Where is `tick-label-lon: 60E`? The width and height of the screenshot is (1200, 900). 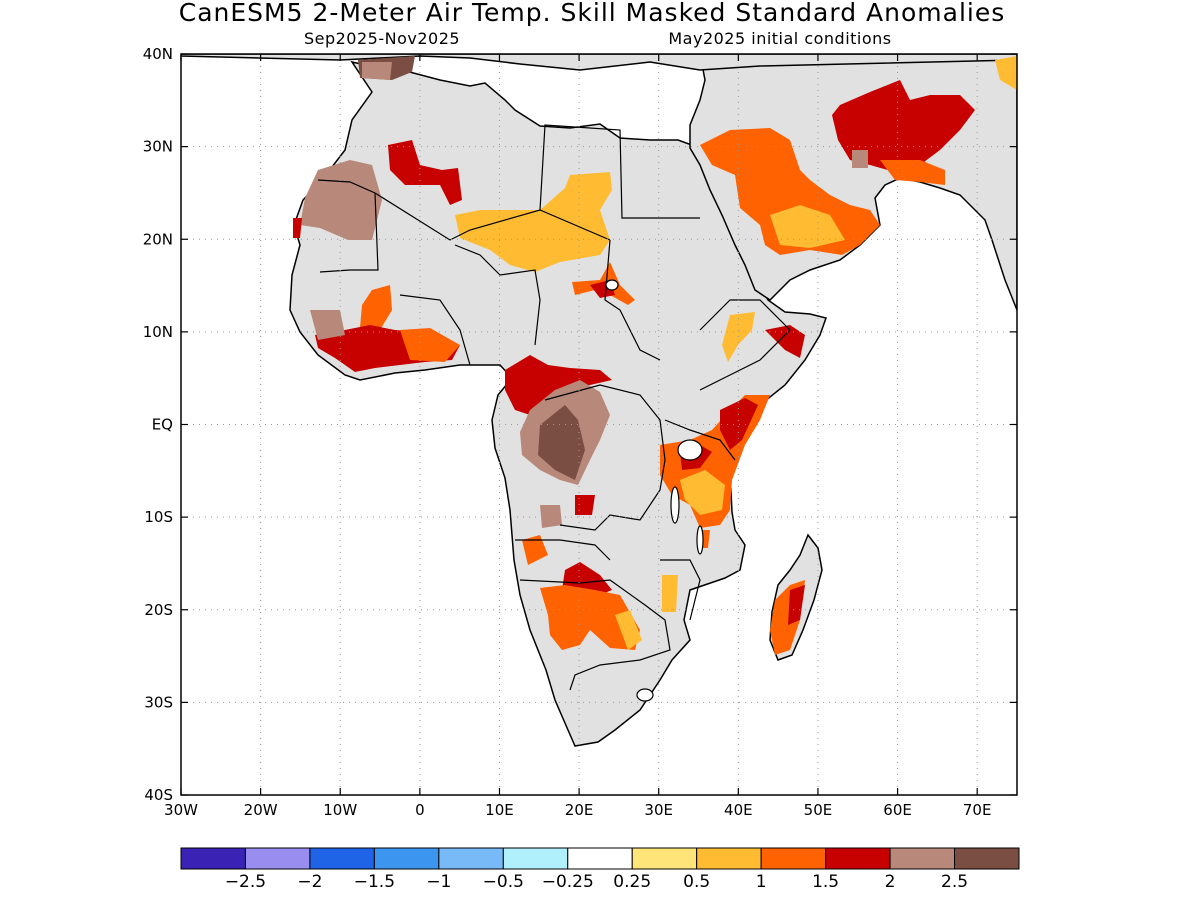 tick-label-lon: 60E is located at coordinates (897, 810).